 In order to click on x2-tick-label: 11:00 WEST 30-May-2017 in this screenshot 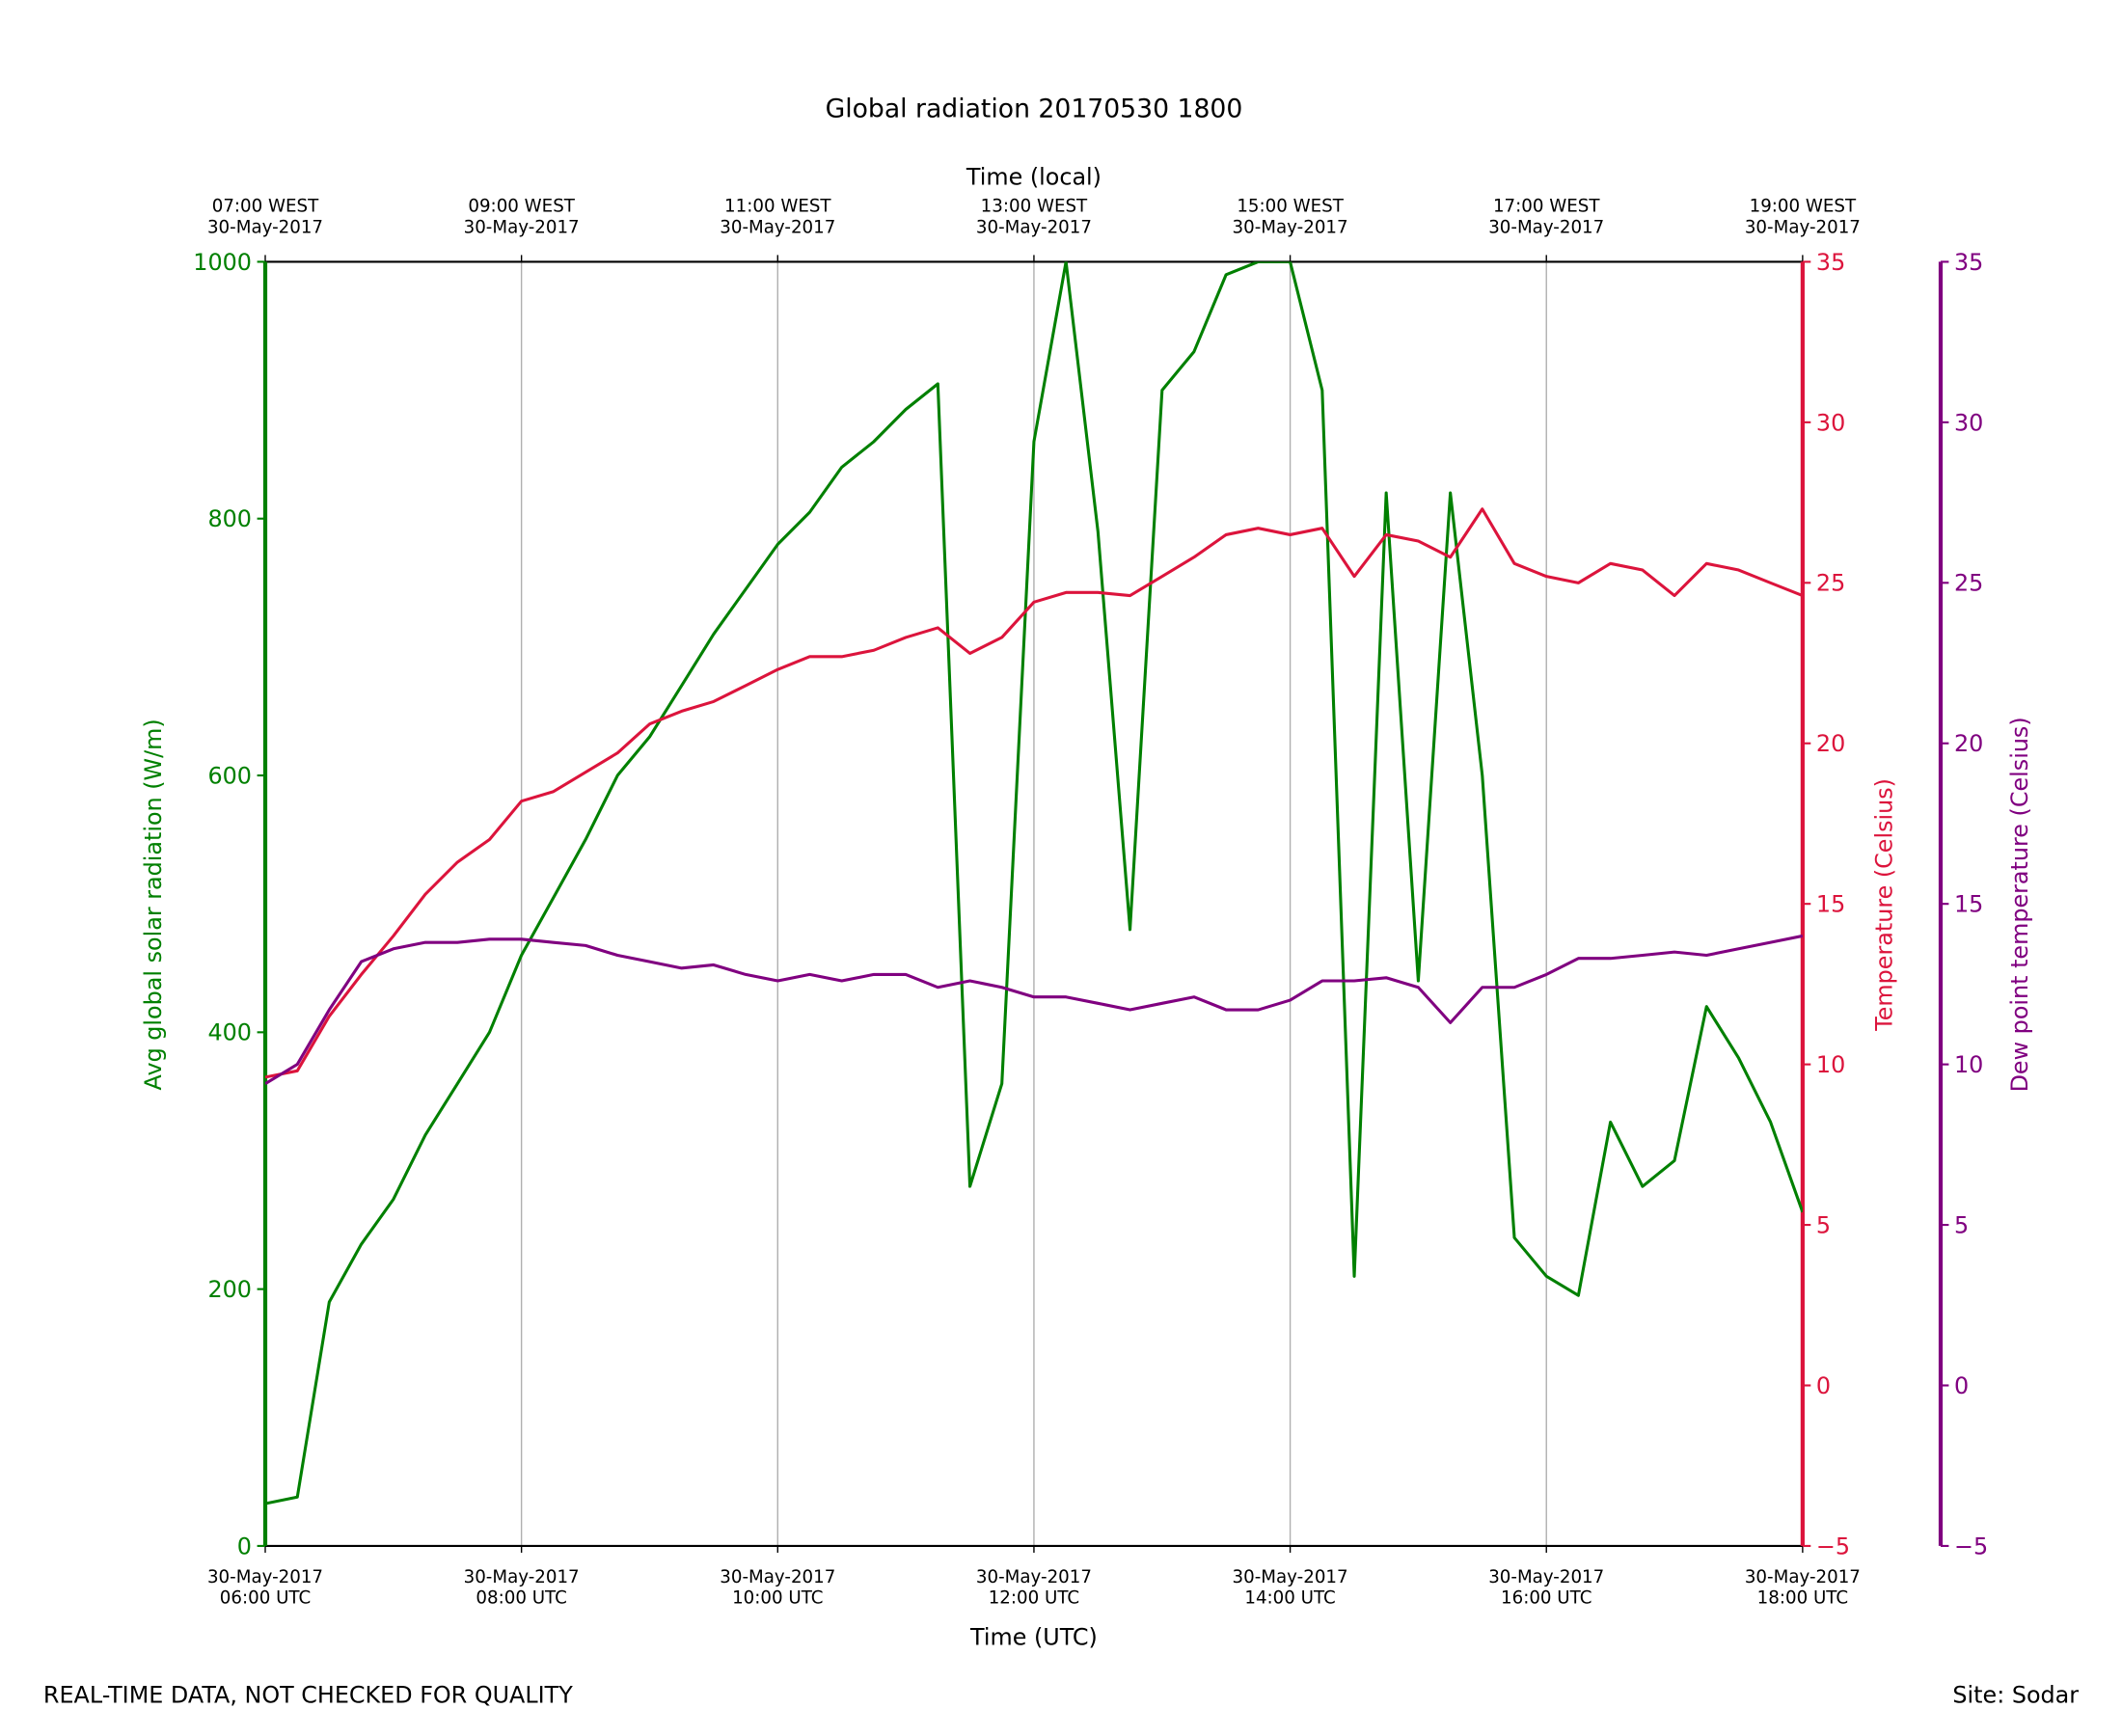, I will do `click(778, 217)`.